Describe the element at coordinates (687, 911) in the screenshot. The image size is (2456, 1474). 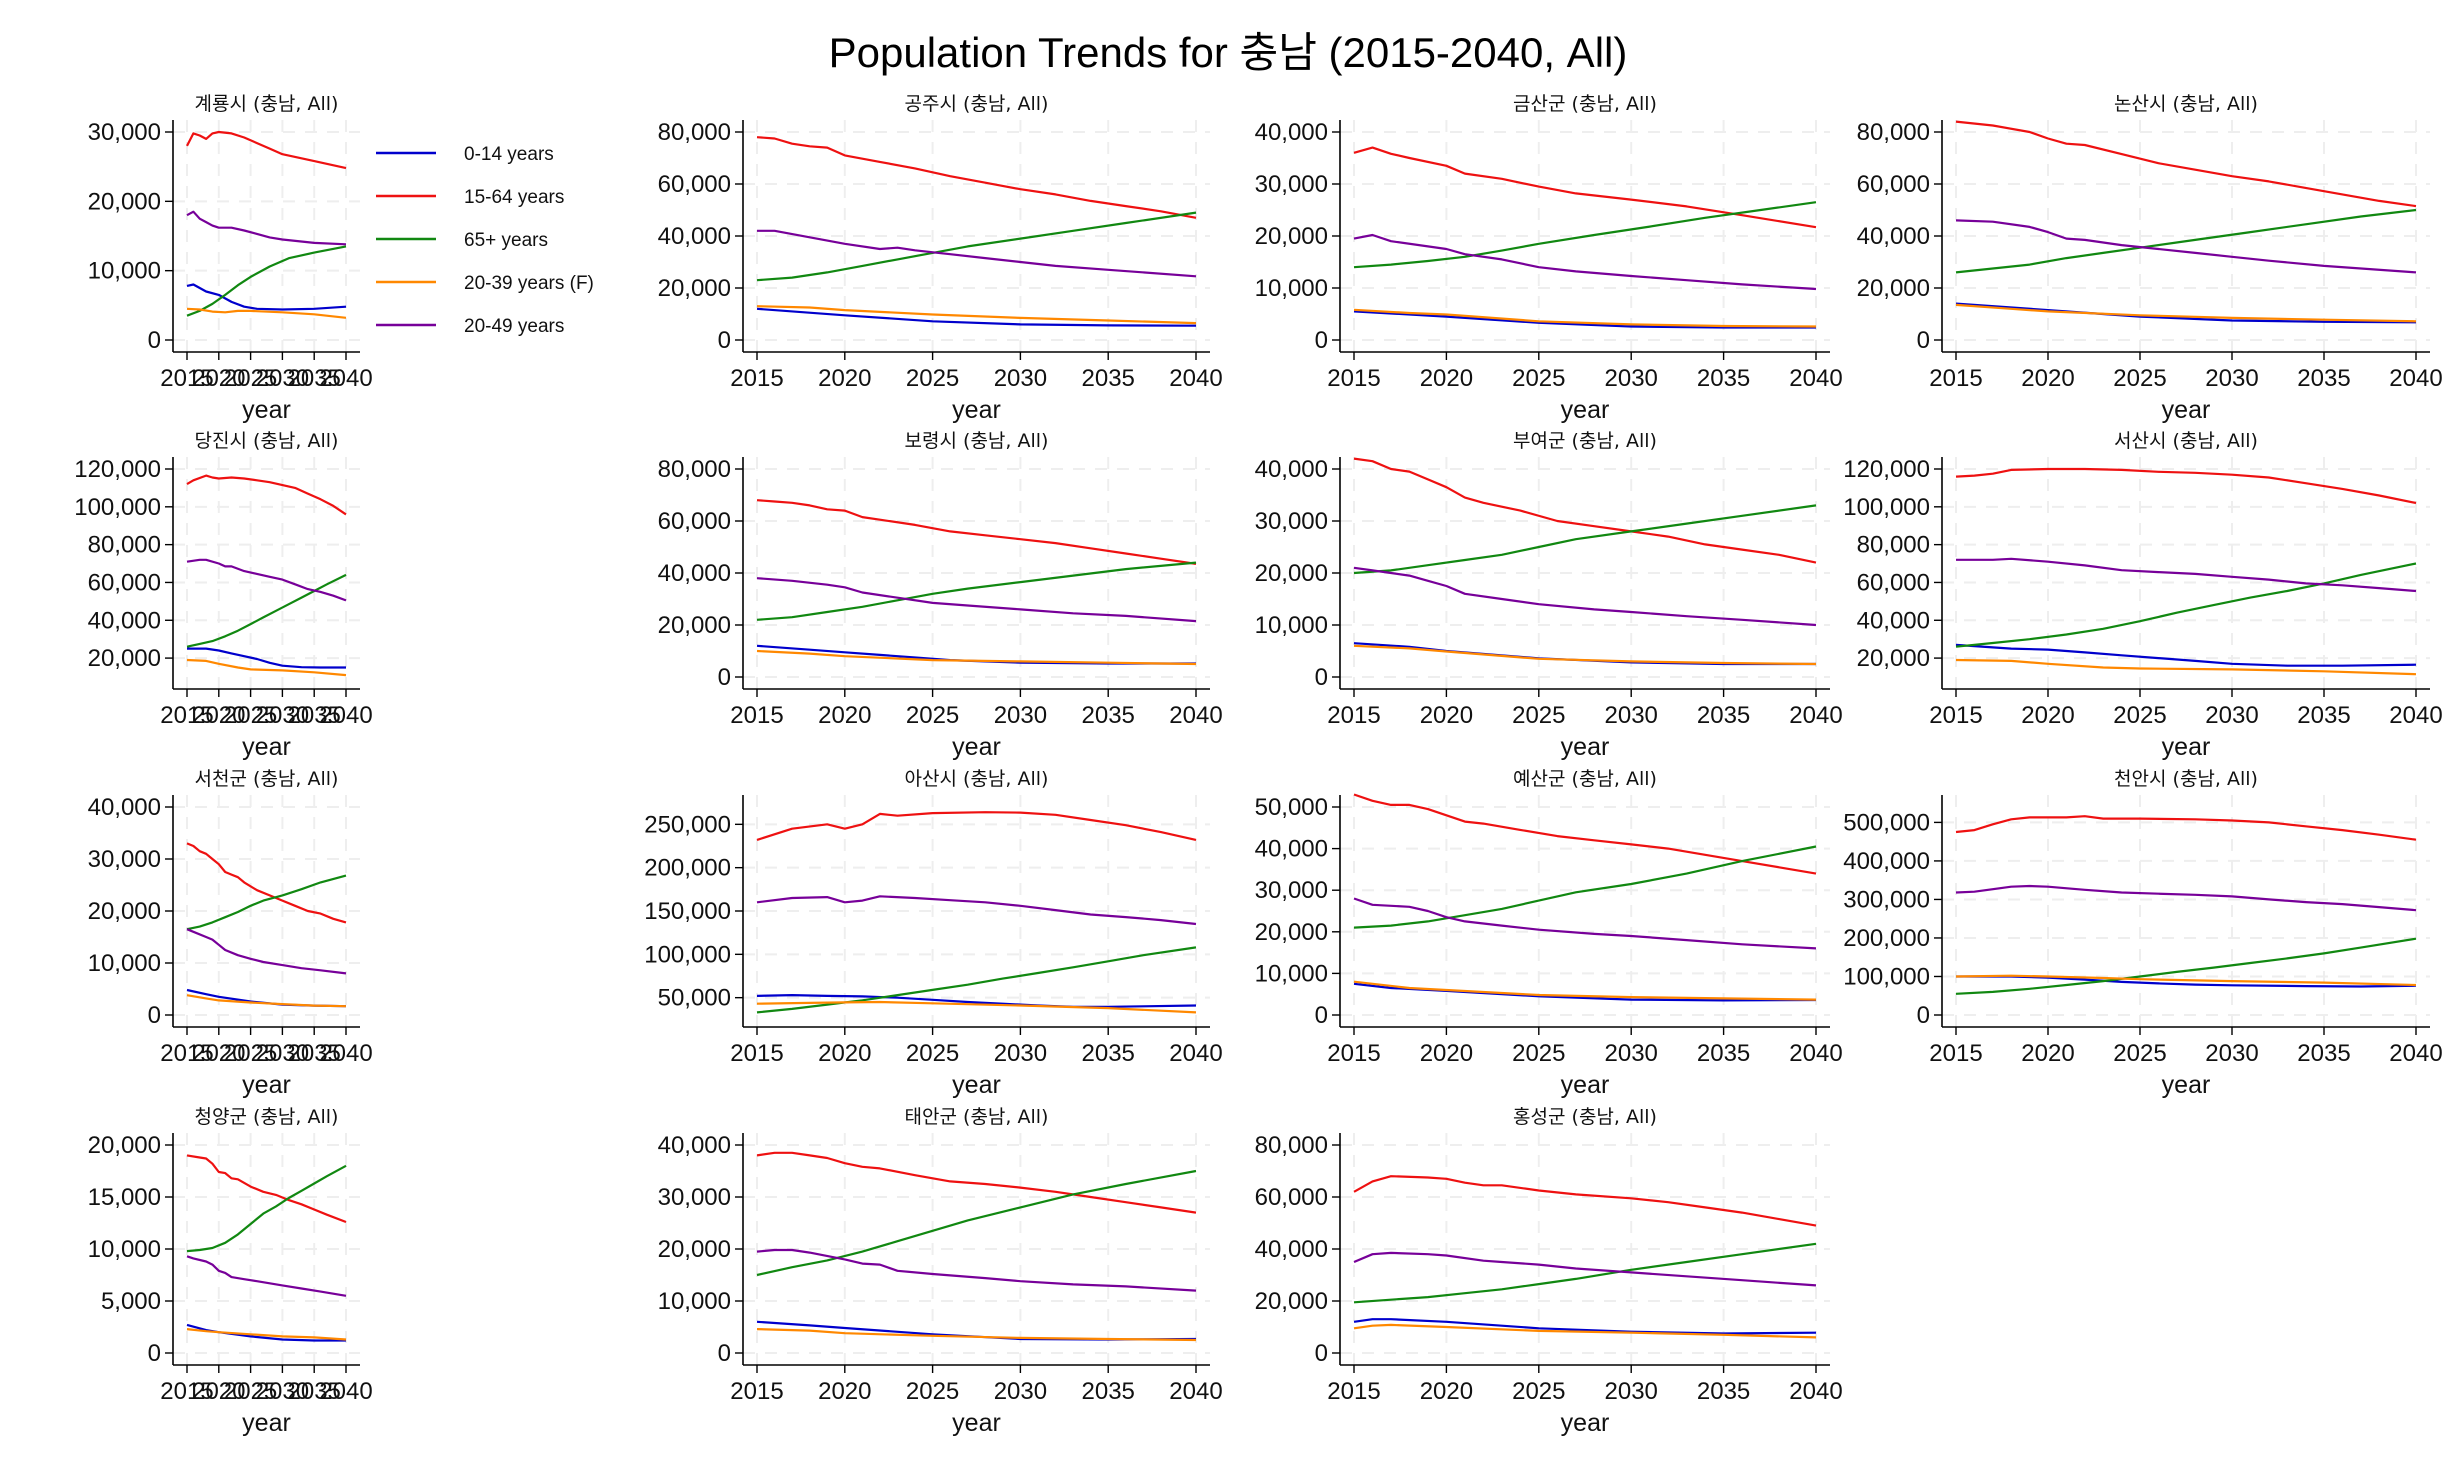
I see `y-tick-label: 150,000` at that location.